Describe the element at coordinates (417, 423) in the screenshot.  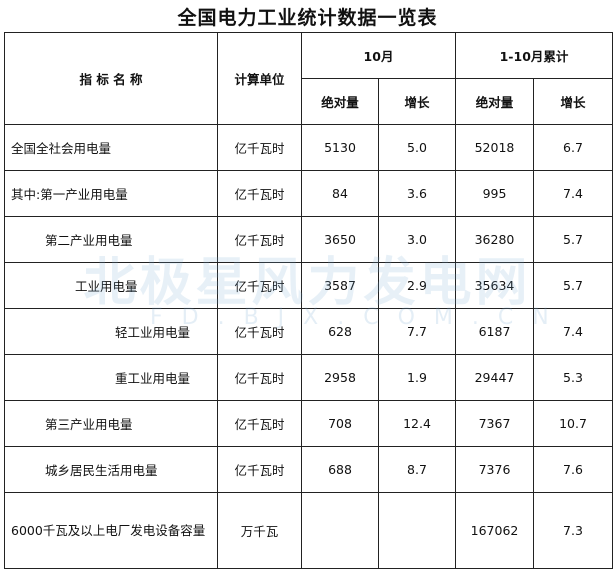
I see `month-growth: 12.4` at that location.